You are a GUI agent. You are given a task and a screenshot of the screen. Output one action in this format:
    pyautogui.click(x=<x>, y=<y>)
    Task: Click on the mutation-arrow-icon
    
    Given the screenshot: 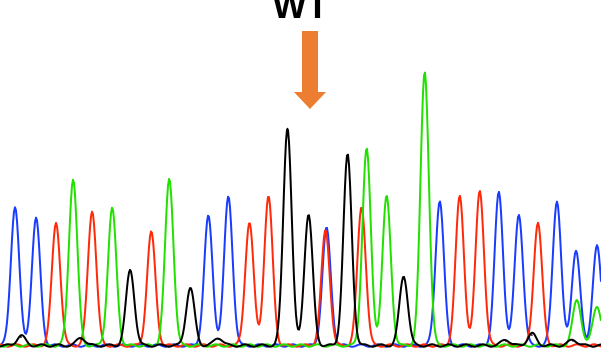 What is the action you would take?
    pyautogui.click(x=310, y=70)
    